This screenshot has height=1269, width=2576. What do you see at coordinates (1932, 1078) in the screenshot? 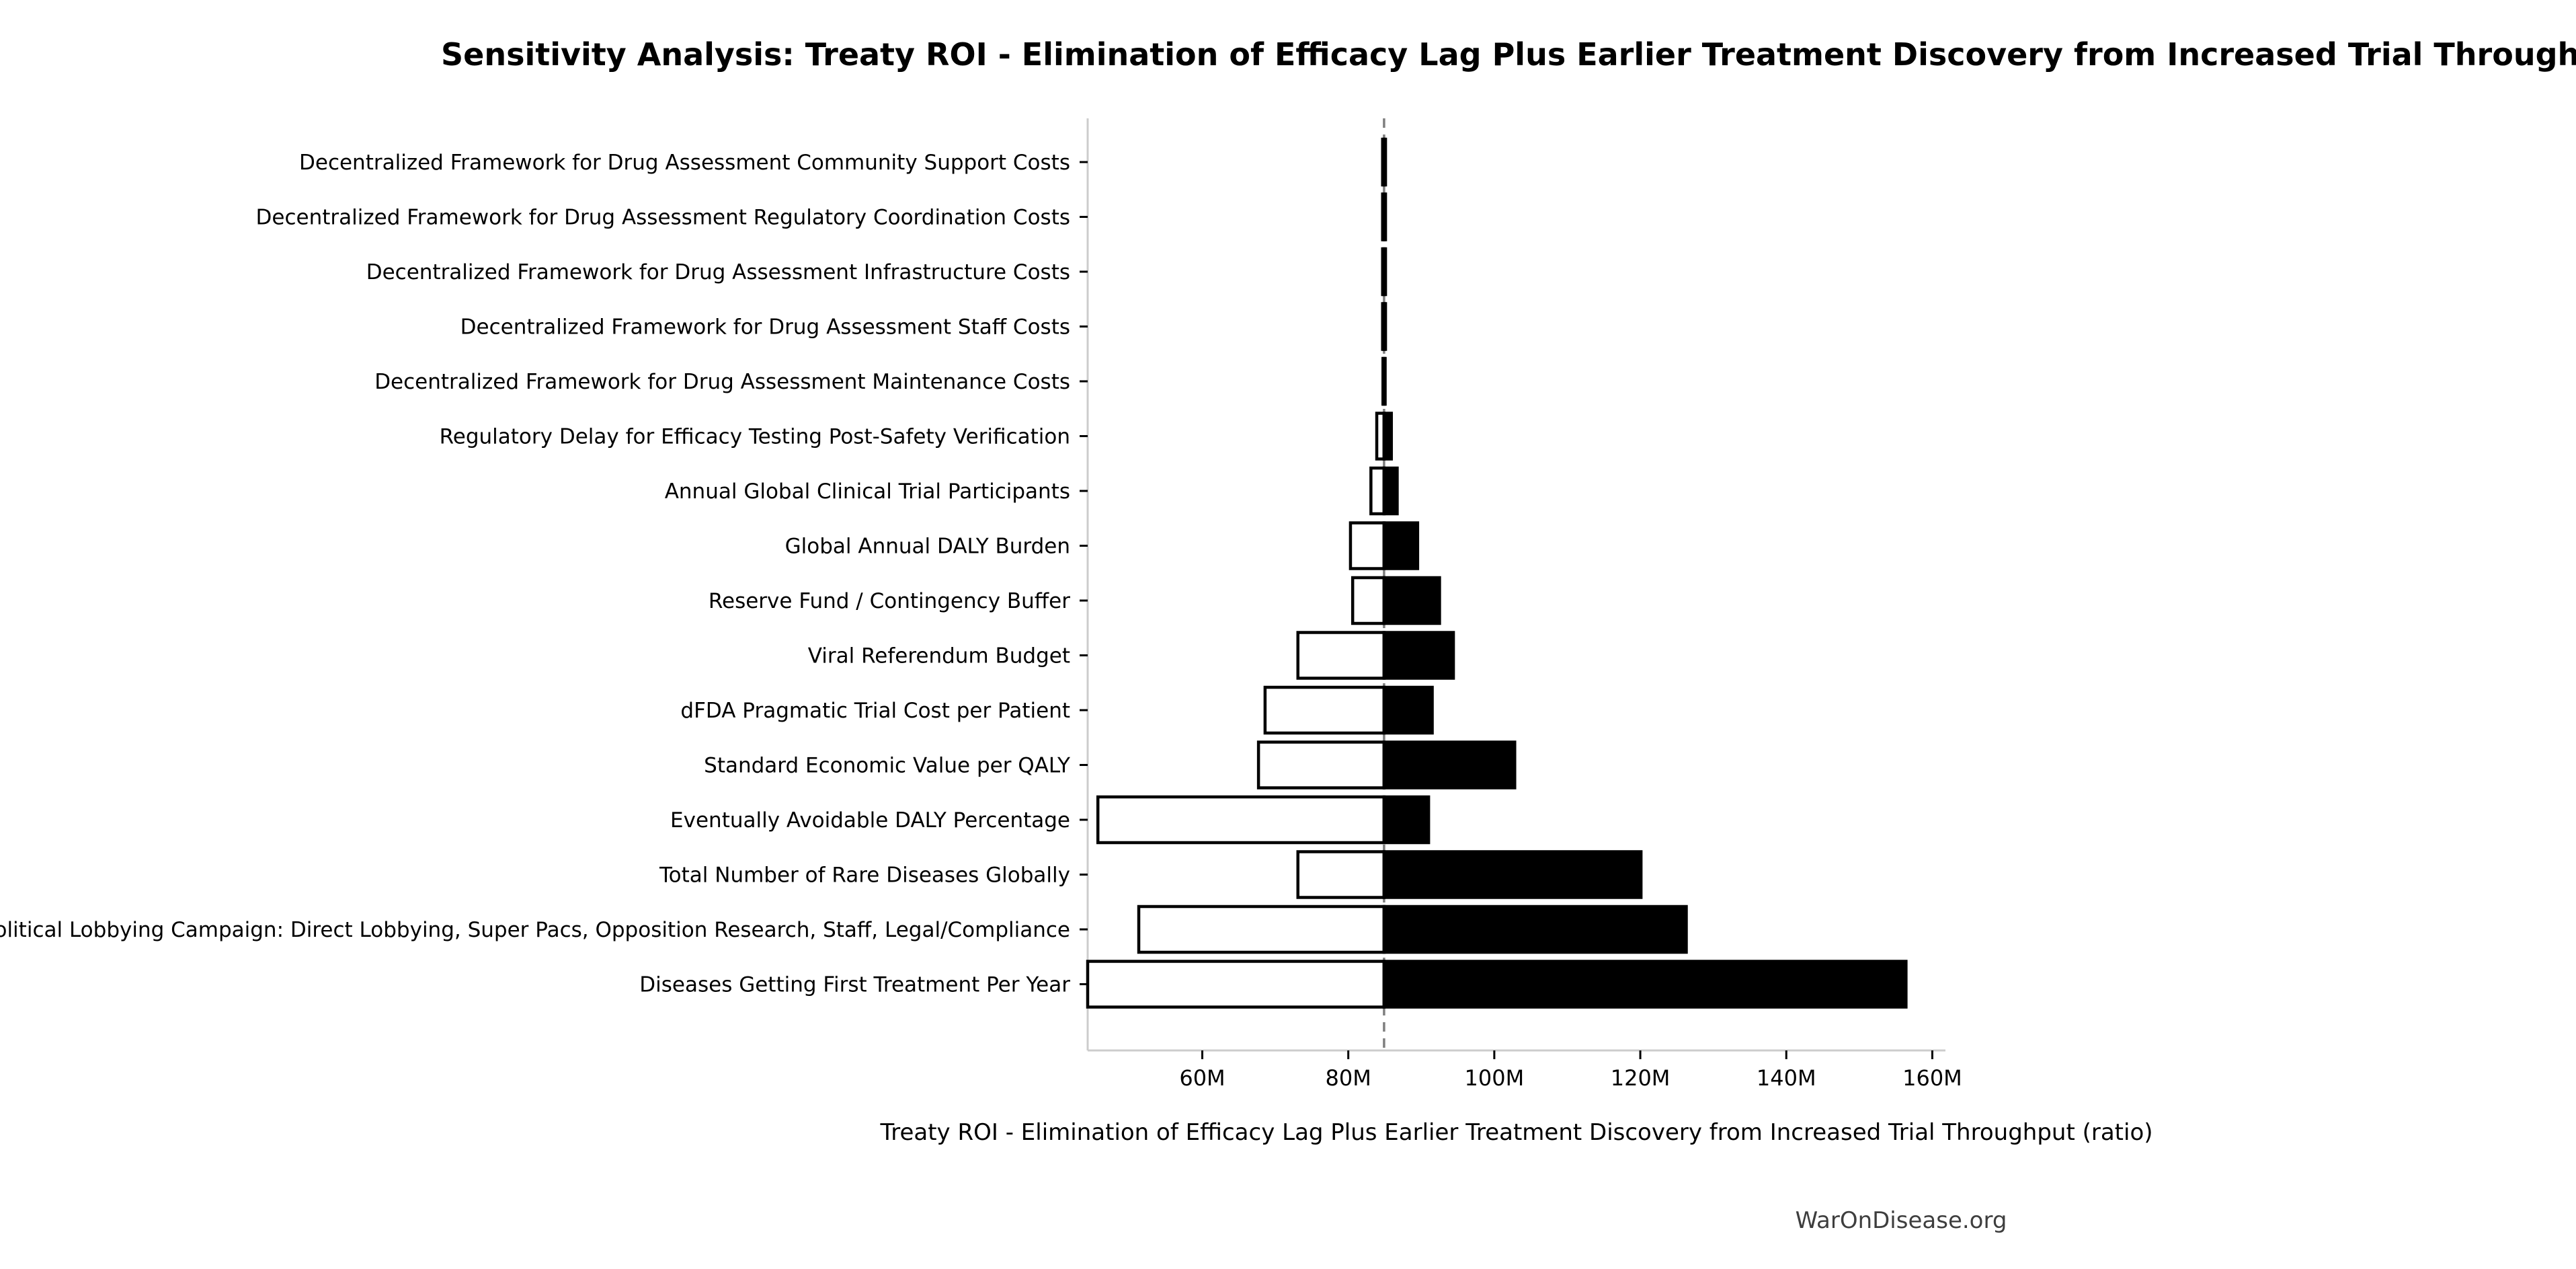
I see `x-tick-label: 160M` at bounding box center [1932, 1078].